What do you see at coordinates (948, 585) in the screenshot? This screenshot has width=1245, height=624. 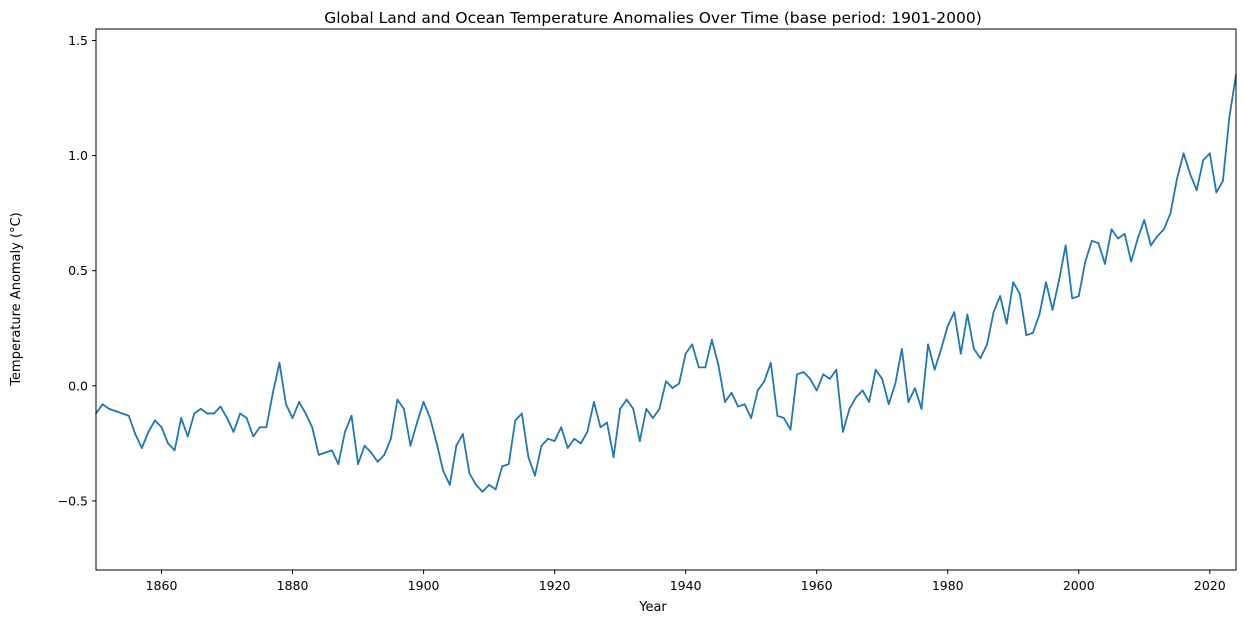 I see `x-tick-label: 1980` at bounding box center [948, 585].